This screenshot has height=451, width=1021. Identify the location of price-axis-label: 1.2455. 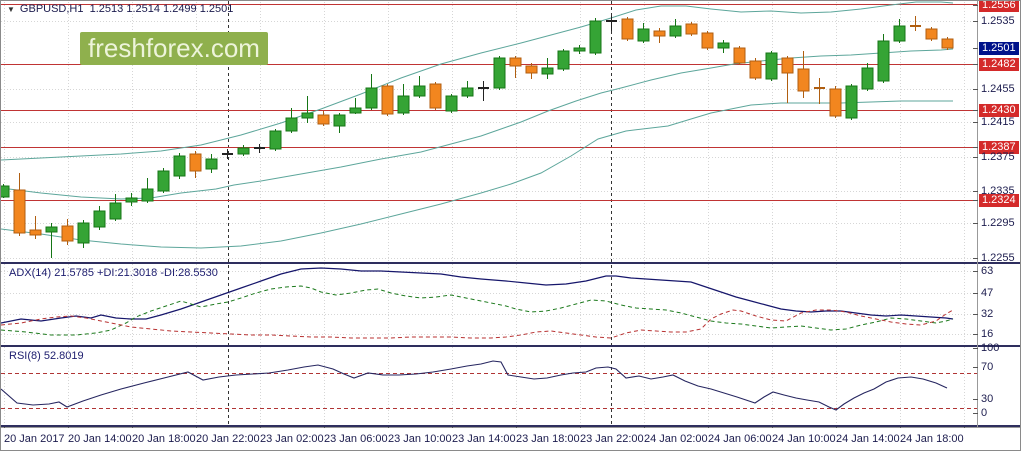
(998, 89).